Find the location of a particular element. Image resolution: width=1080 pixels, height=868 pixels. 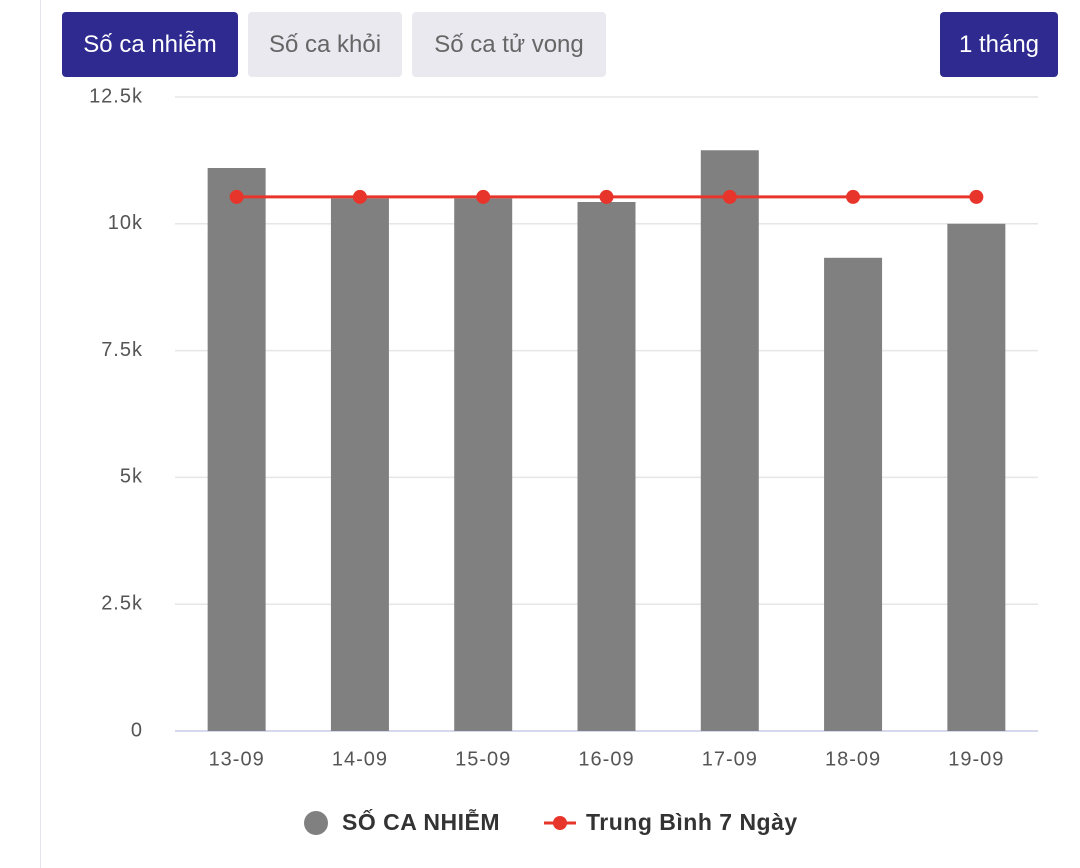

y-tick-label: 0 is located at coordinates (137, 730).